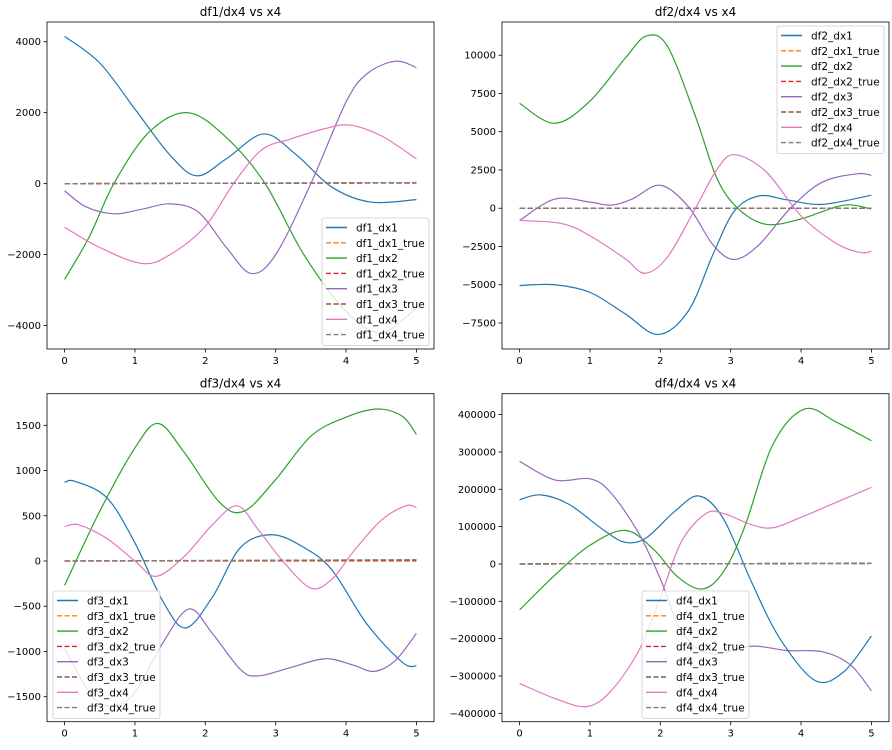  Describe the element at coordinates (479, 285) in the screenshot. I see `y-tick-label: −5000` at that location.